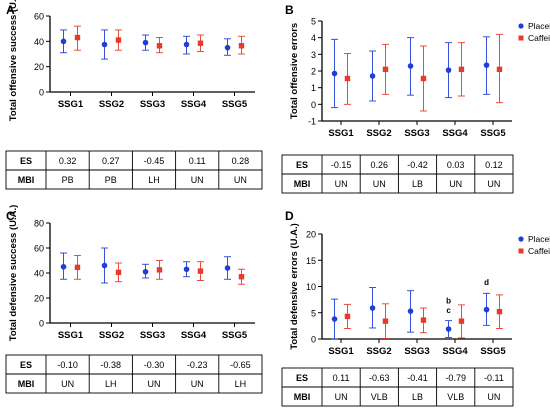  Describe the element at coordinates (313, 38) in the screenshot. I see `y-tick-label: 4` at that location.